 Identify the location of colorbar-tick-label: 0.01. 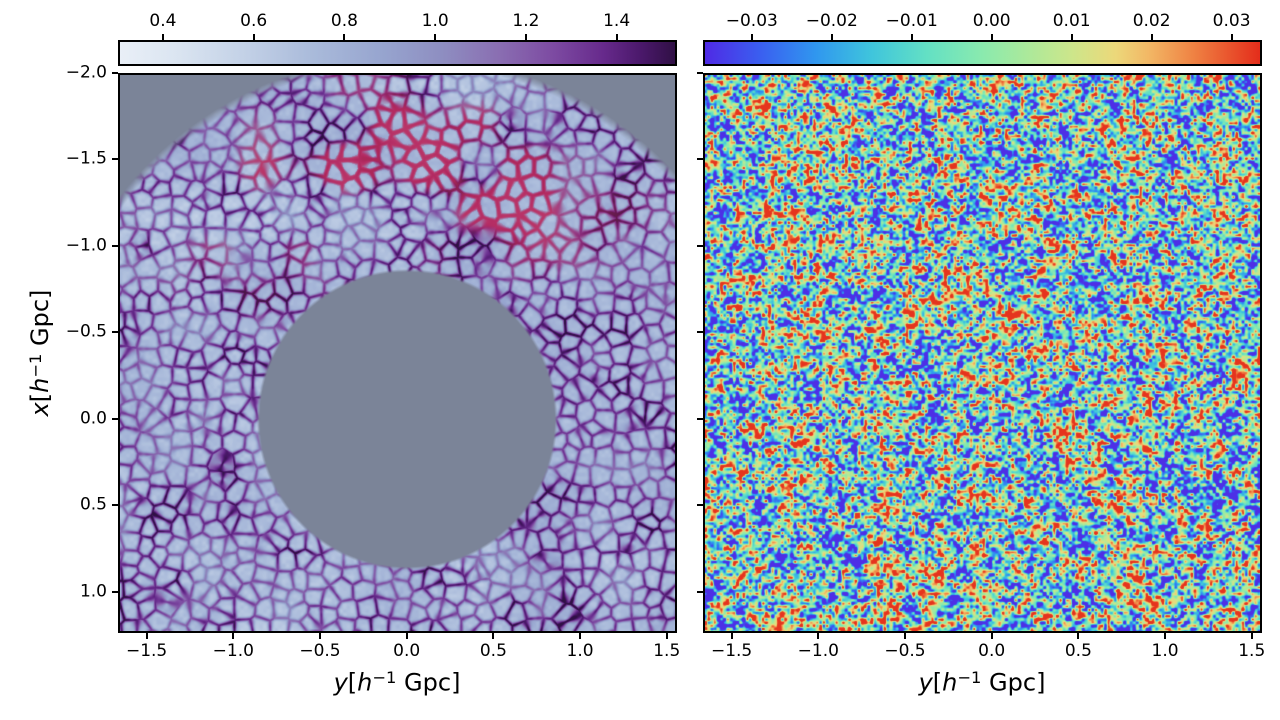
(1071, 21).